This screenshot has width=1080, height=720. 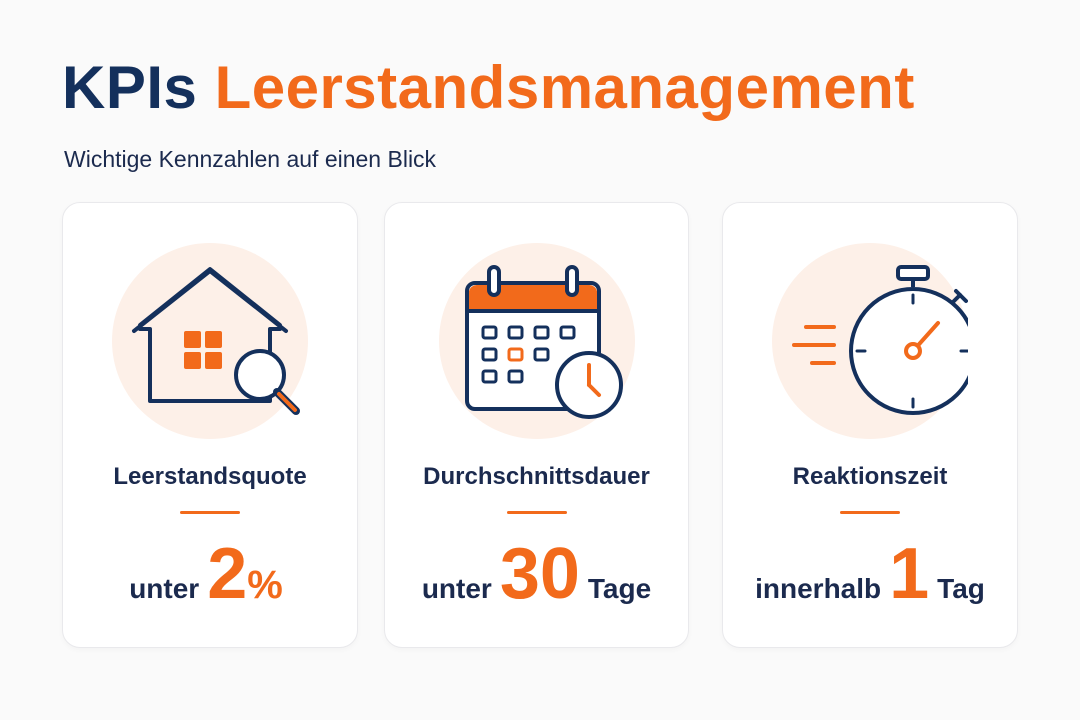 I want to click on title-leerstandsmanagement: Leerstandsmanagement, so click(x=564, y=87).